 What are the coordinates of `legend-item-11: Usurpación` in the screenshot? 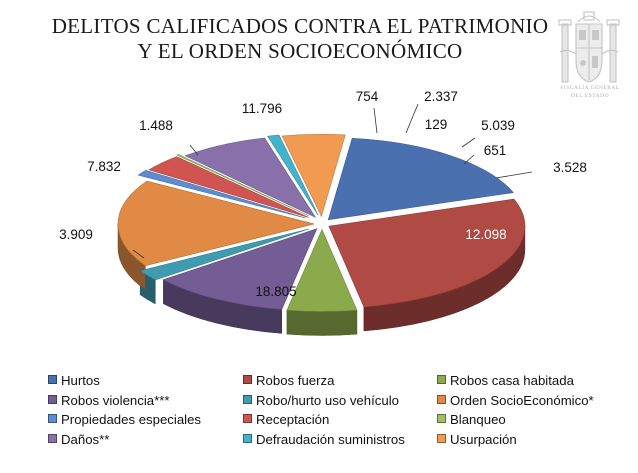 It's located at (477, 440).